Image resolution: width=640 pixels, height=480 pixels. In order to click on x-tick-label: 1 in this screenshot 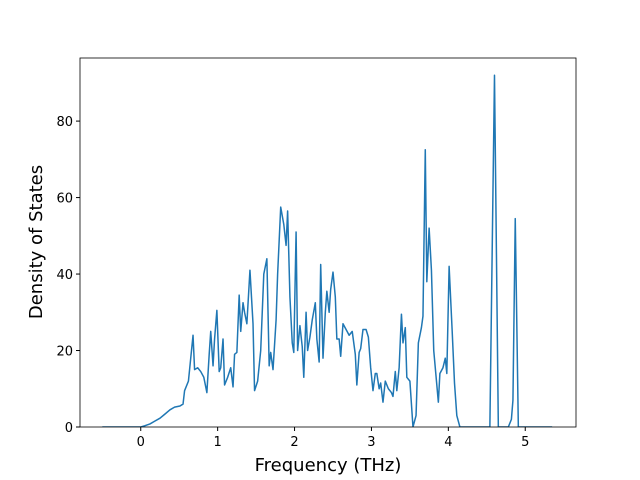, I will do `click(218, 442)`.